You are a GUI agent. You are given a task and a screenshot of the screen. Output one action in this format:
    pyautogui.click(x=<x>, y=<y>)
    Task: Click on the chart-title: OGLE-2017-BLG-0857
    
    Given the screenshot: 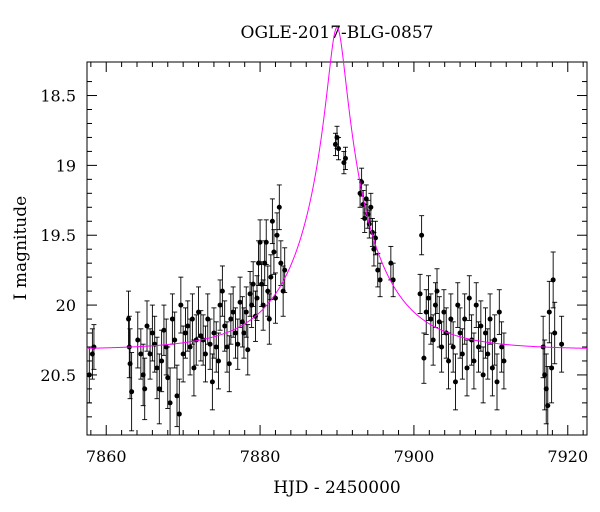 What is the action you would take?
    pyautogui.click(x=337, y=33)
    